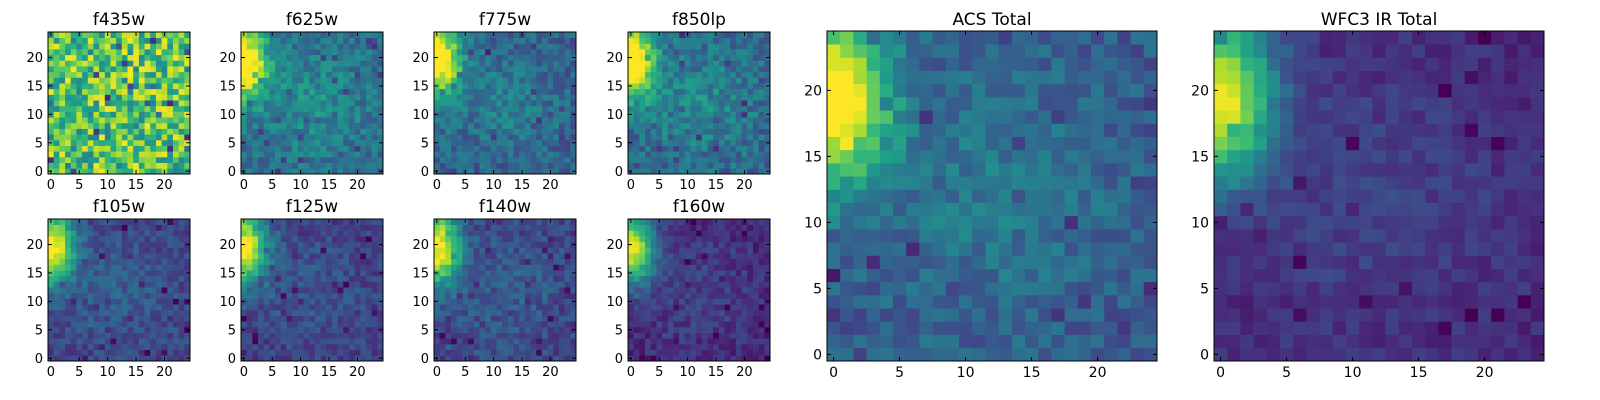 Image resolution: width=1600 pixels, height=400 pixels. I want to click on y-tick-label: 10, so click(420, 302).